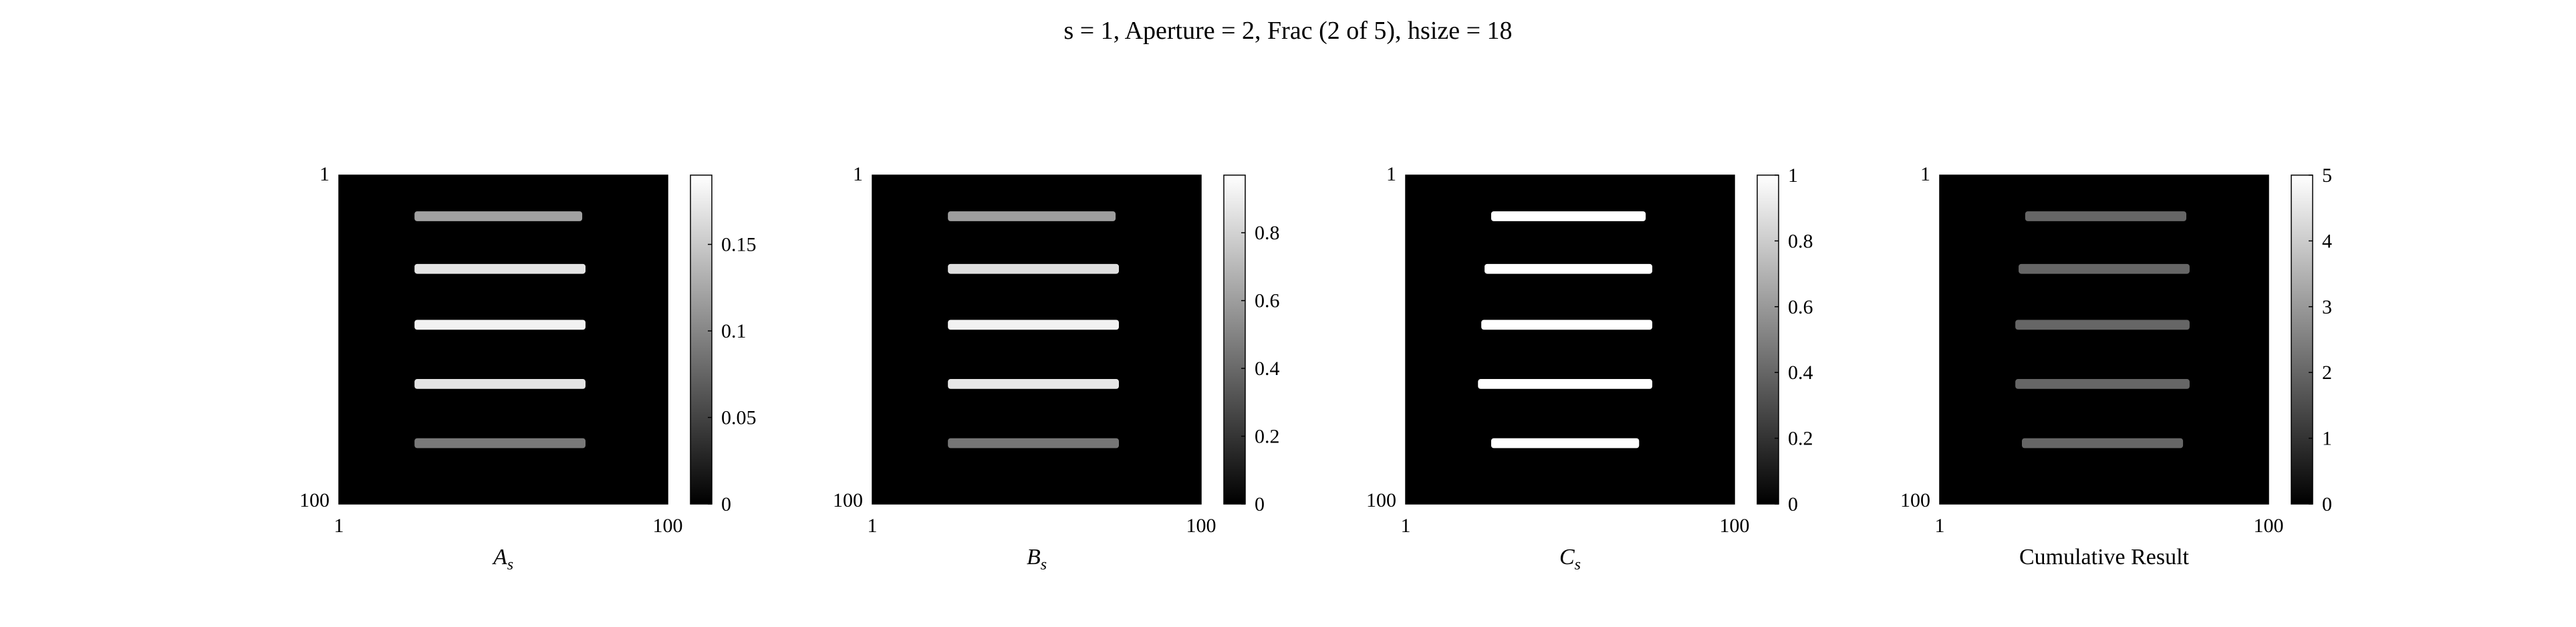 Image resolution: width=2576 pixels, height=627 pixels. I want to click on x-axis-label: Bs, so click(1037, 560).